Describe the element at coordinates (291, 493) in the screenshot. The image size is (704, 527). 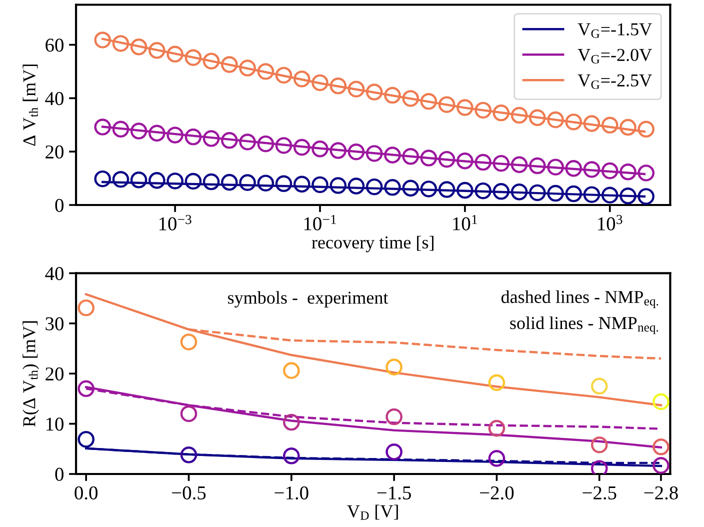
I see `x-tick-label: −1.0` at that location.